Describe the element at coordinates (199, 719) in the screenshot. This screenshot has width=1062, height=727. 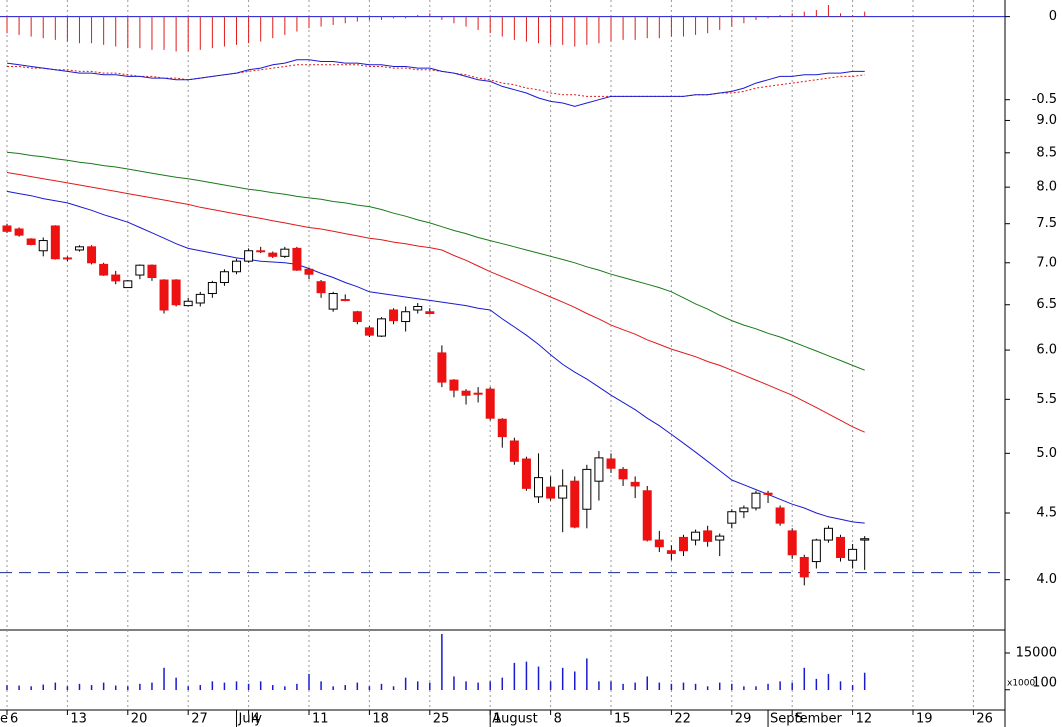
I see `x-tick-label: 27` at that location.